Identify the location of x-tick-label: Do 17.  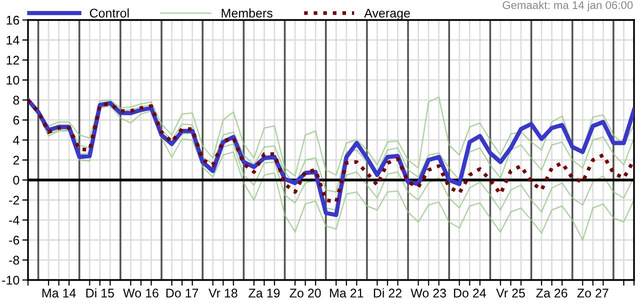
(182, 293).